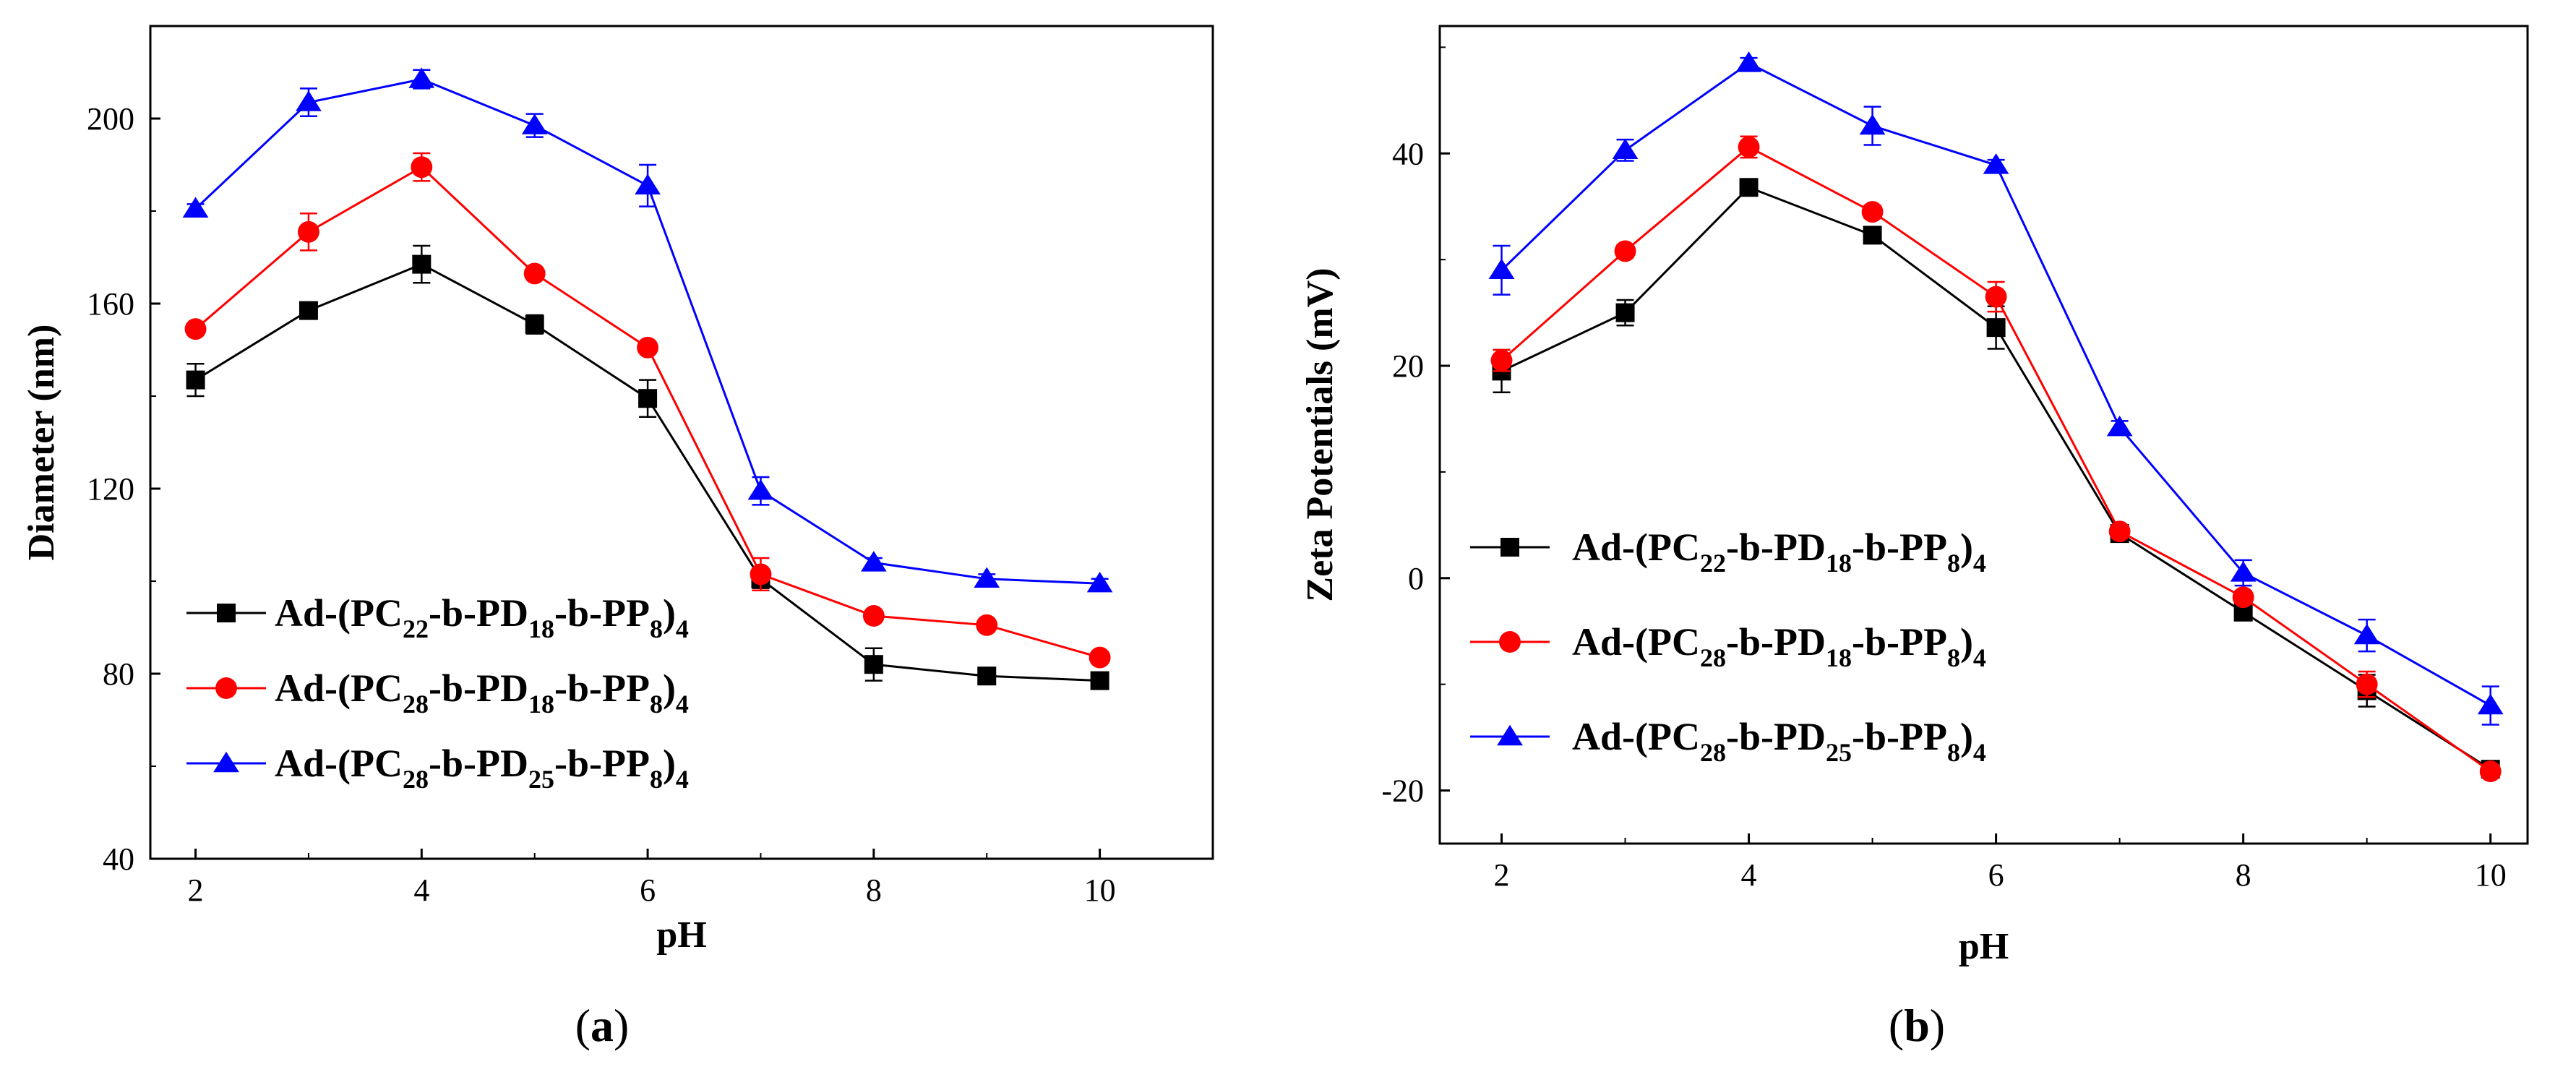 This screenshot has width=2576, height=1072. What do you see at coordinates (41, 443) in the screenshot?
I see `y-axis-title: Diameter (nm)` at bounding box center [41, 443].